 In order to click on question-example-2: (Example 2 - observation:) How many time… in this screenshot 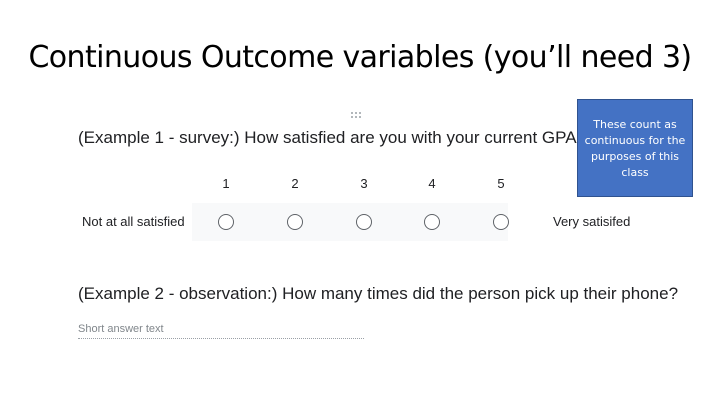, I will do `click(378, 293)`.